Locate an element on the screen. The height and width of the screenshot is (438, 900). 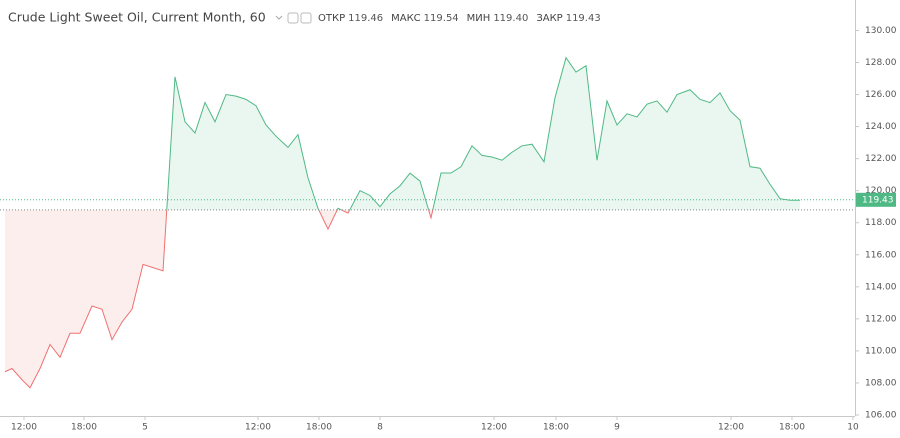
last-price-label: 119.43 is located at coordinates (878, 200).